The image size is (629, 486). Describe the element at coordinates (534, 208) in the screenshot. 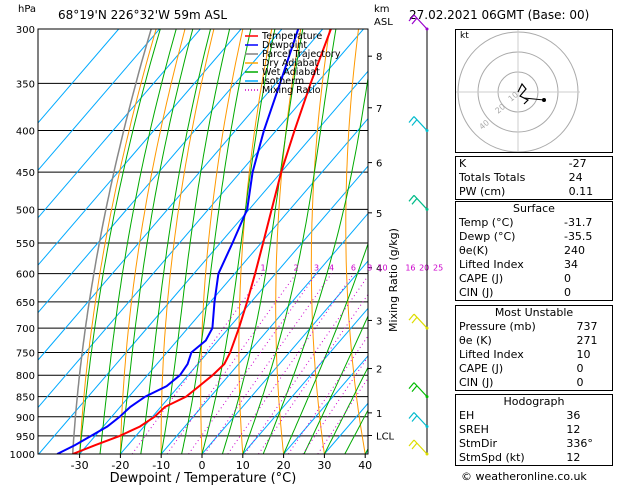

I see `surface-title: Surface` at that location.